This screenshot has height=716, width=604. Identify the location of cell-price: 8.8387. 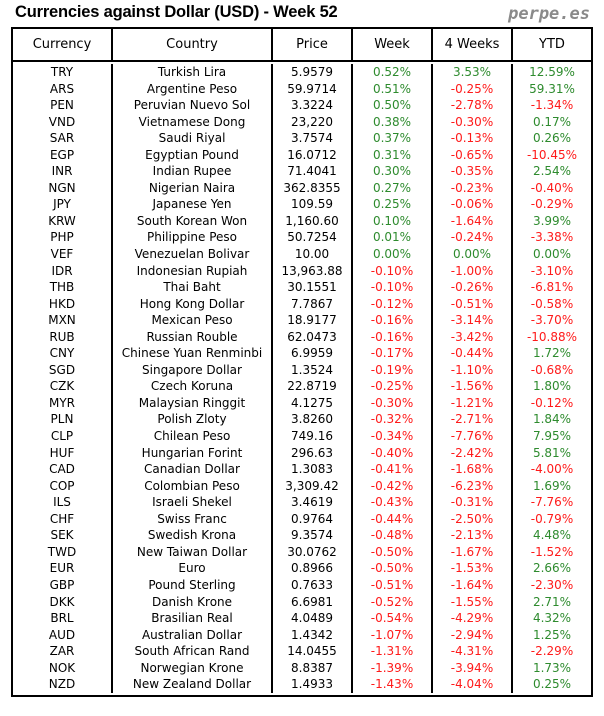
(313, 668).